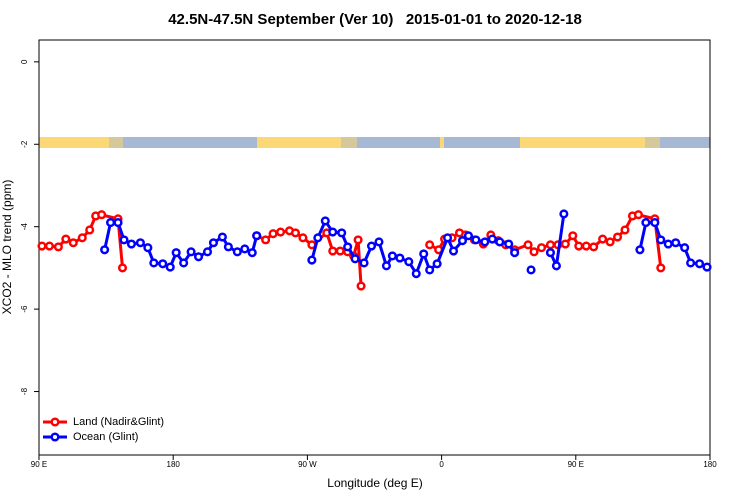  Describe the element at coordinates (374, 483) in the screenshot. I see `x-axis-label: Longitude (deg E)` at that location.